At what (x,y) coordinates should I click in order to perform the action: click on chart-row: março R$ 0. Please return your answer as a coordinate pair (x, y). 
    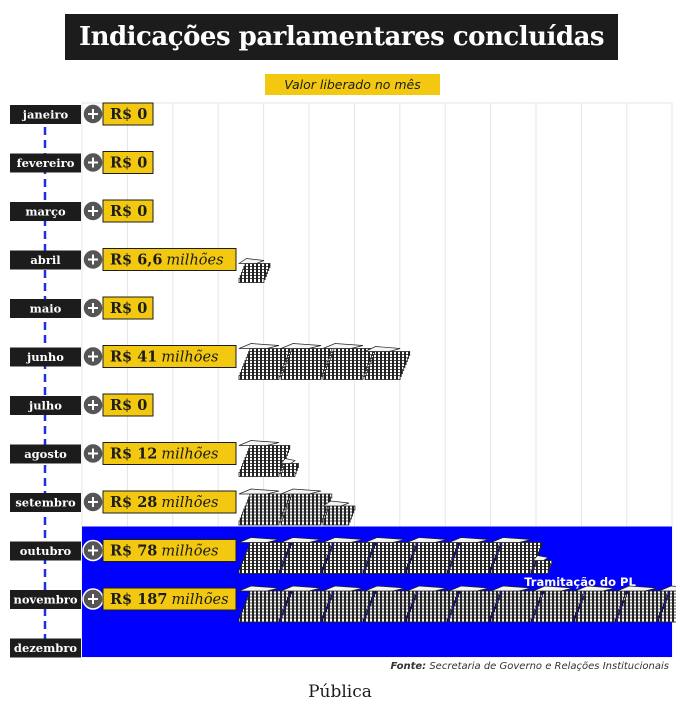
    Looking at the image, I should click on (82, 211).